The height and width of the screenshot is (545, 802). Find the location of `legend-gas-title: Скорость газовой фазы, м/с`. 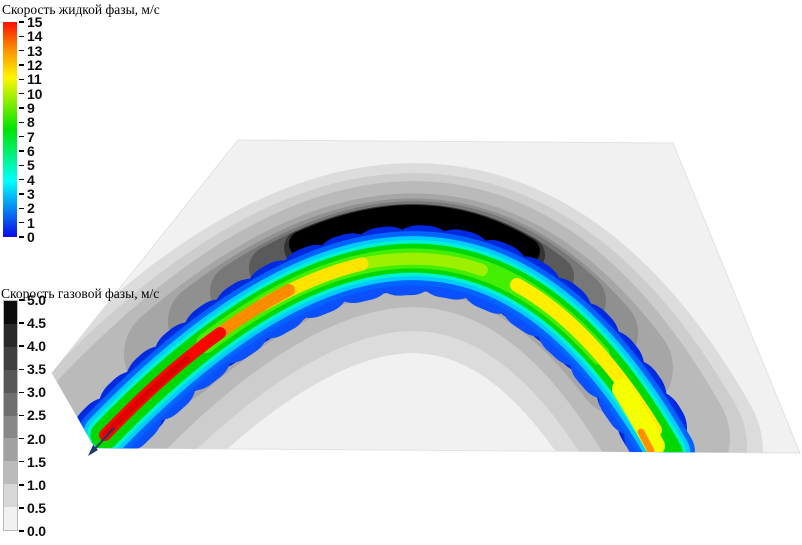

legend-gas-title: Скорость газовой фазы, м/с is located at coordinates (80, 293).